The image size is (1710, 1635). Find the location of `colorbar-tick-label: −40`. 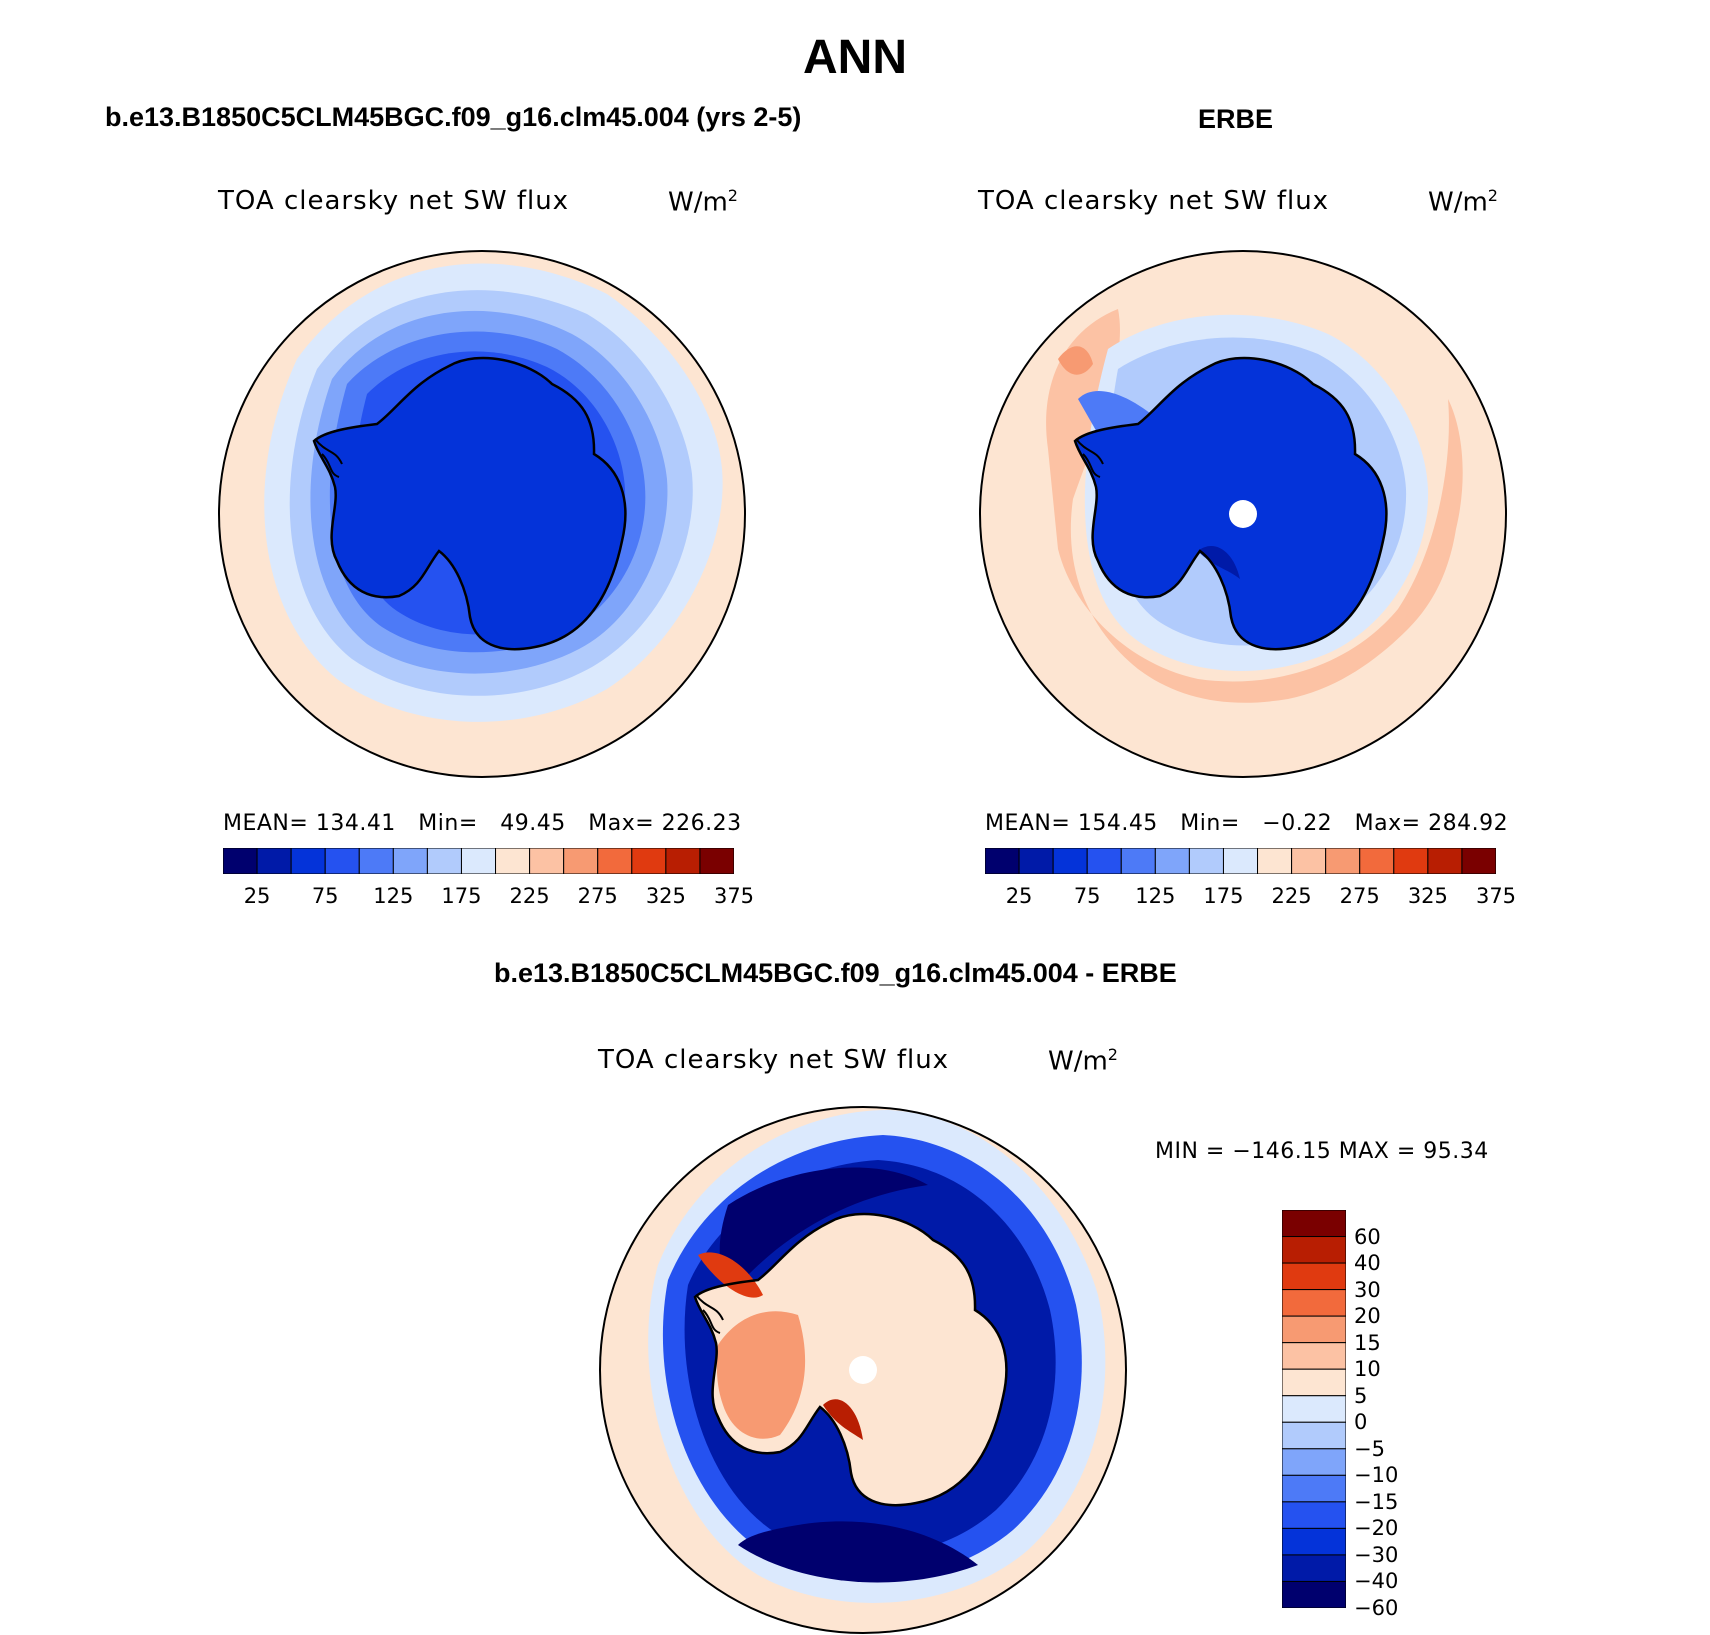

colorbar-tick-label: −40 is located at coordinates (1376, 1581).